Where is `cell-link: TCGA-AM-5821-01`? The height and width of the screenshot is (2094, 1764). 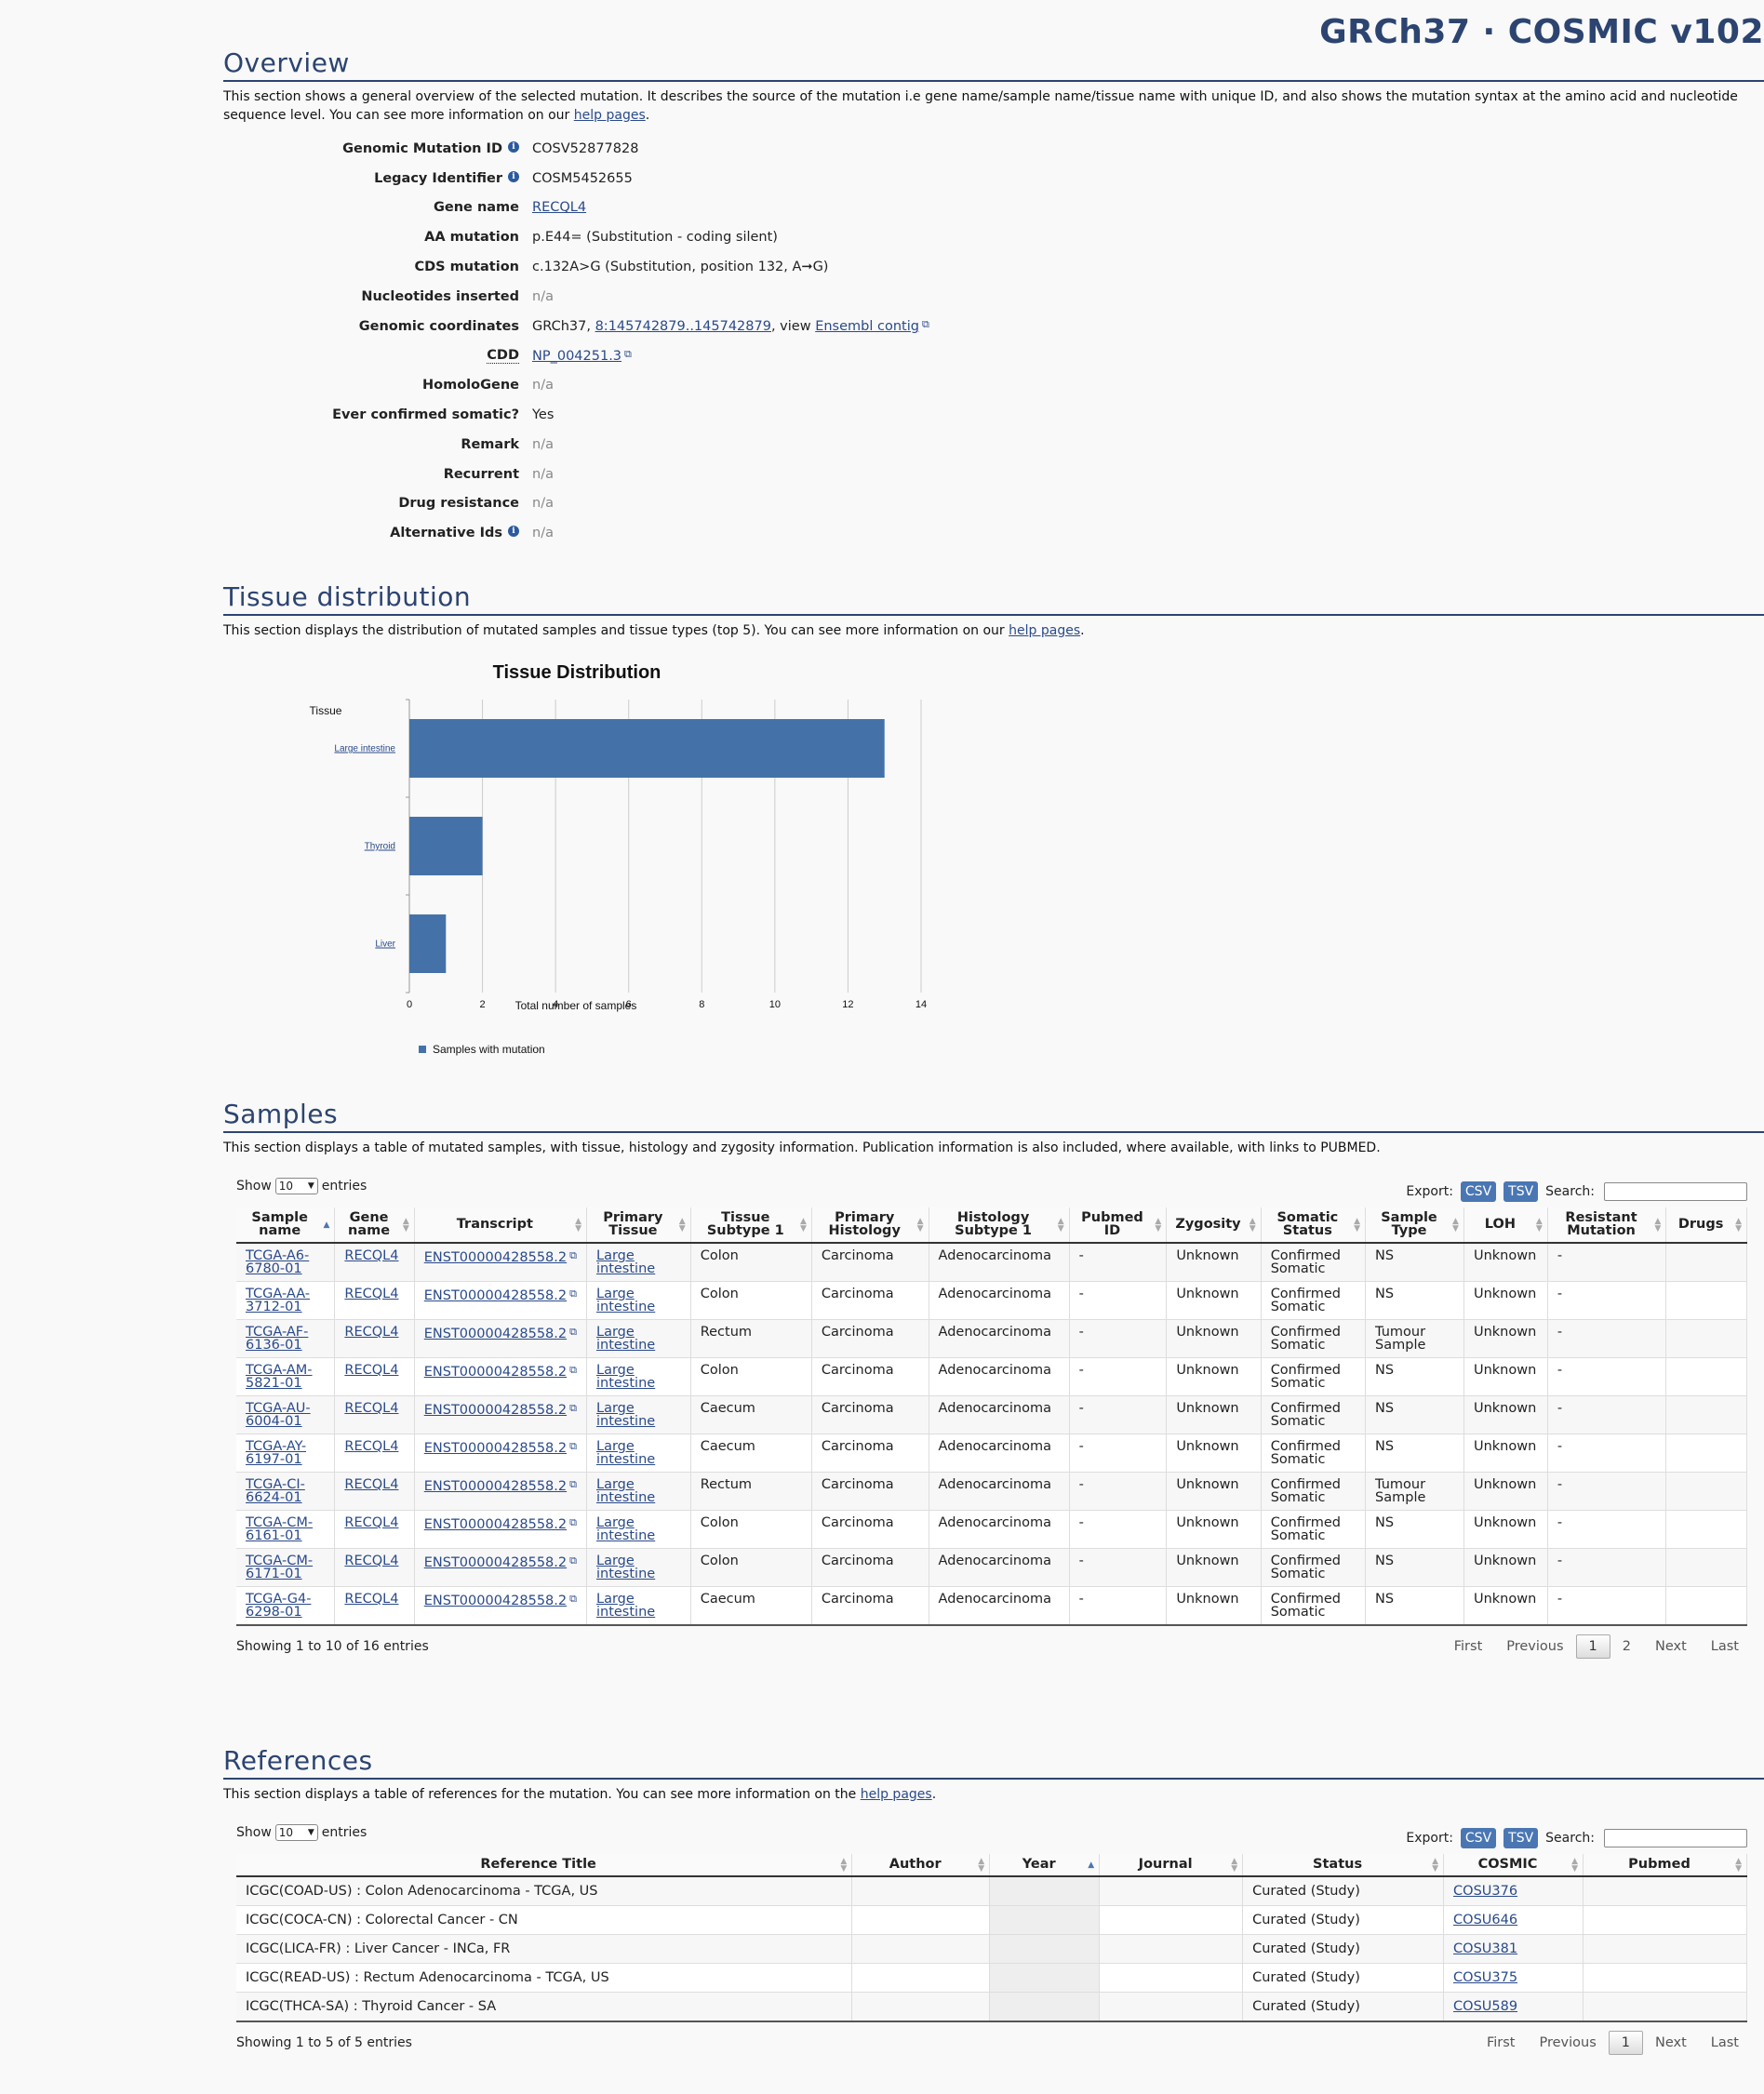 cell-link: TCGA-AM-5821-01 is located at coordinates (279, 1377).